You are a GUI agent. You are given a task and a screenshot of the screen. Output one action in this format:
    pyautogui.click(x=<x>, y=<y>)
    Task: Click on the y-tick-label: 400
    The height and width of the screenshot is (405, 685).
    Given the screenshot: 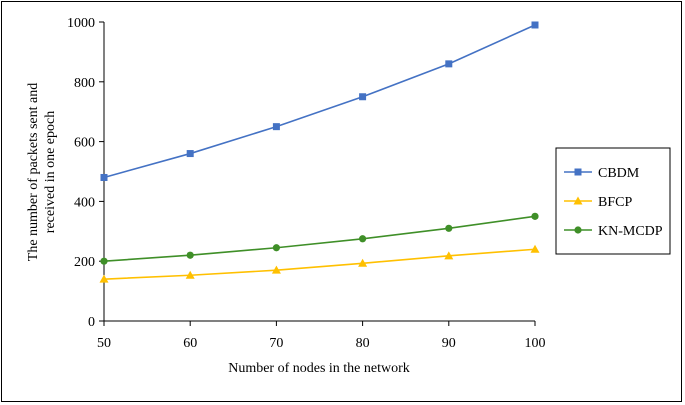 What is the action you would take?
    pyautogui.click(x=84, y=202)
    